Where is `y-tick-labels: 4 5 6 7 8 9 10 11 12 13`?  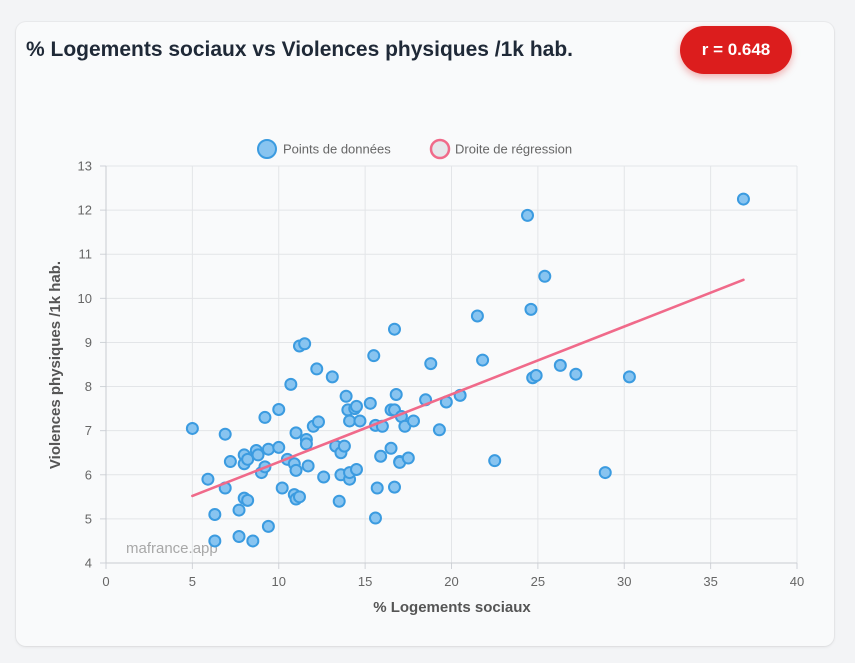 y-tick-labels: 4 5 6 7 8 9 10 11 12 13 is located at coordinates (85, 365).